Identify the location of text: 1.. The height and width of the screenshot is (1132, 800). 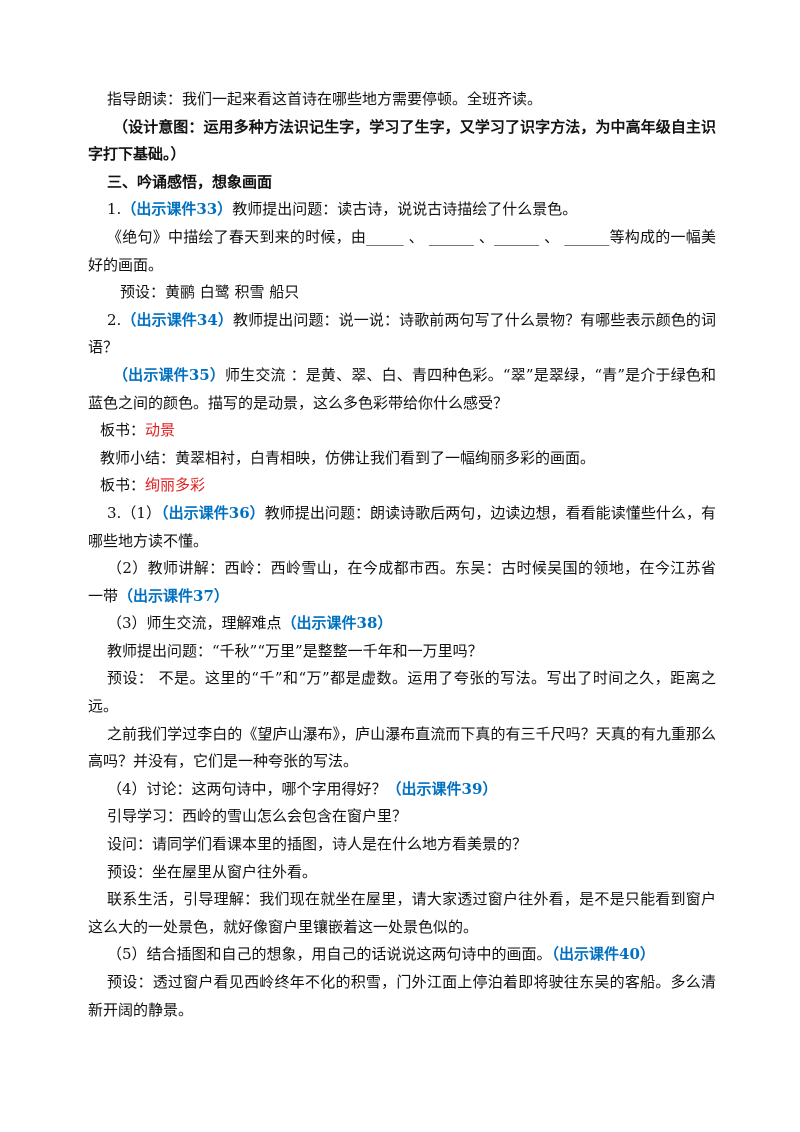
(114, 209).